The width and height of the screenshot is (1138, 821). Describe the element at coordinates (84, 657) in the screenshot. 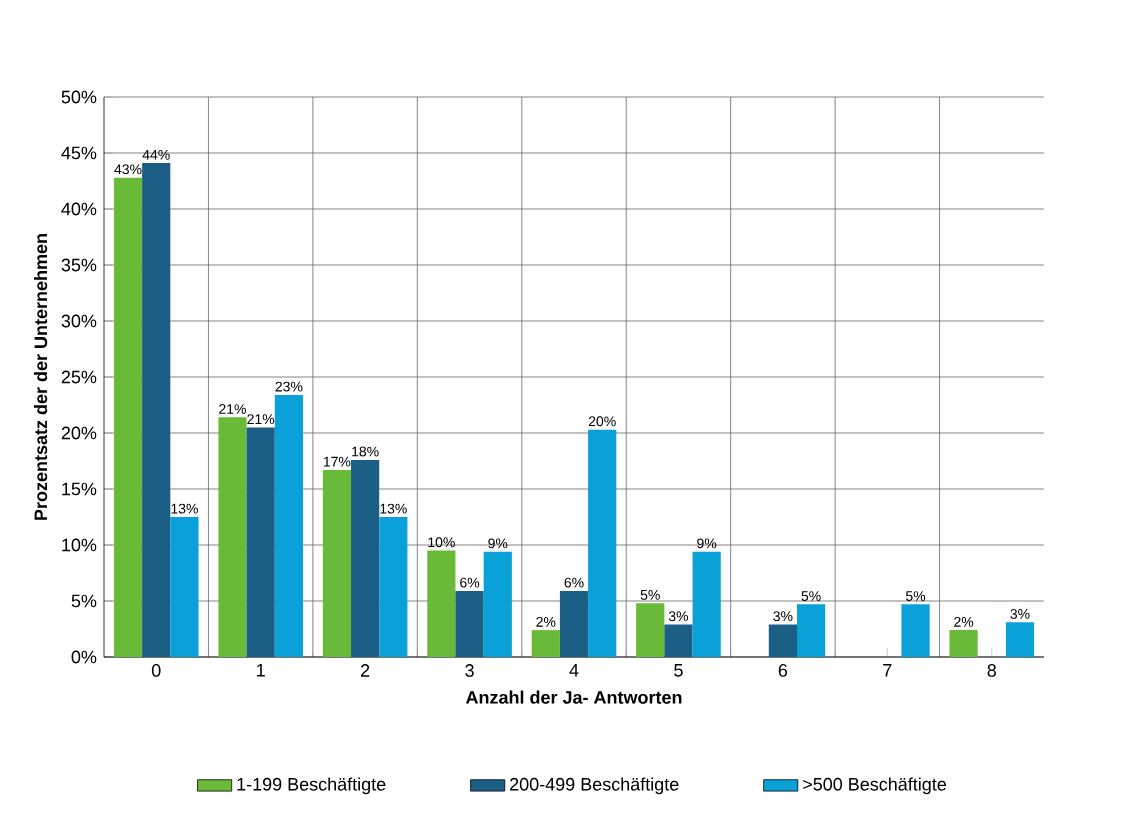

I see `y-tick-label: 0%` at that location.